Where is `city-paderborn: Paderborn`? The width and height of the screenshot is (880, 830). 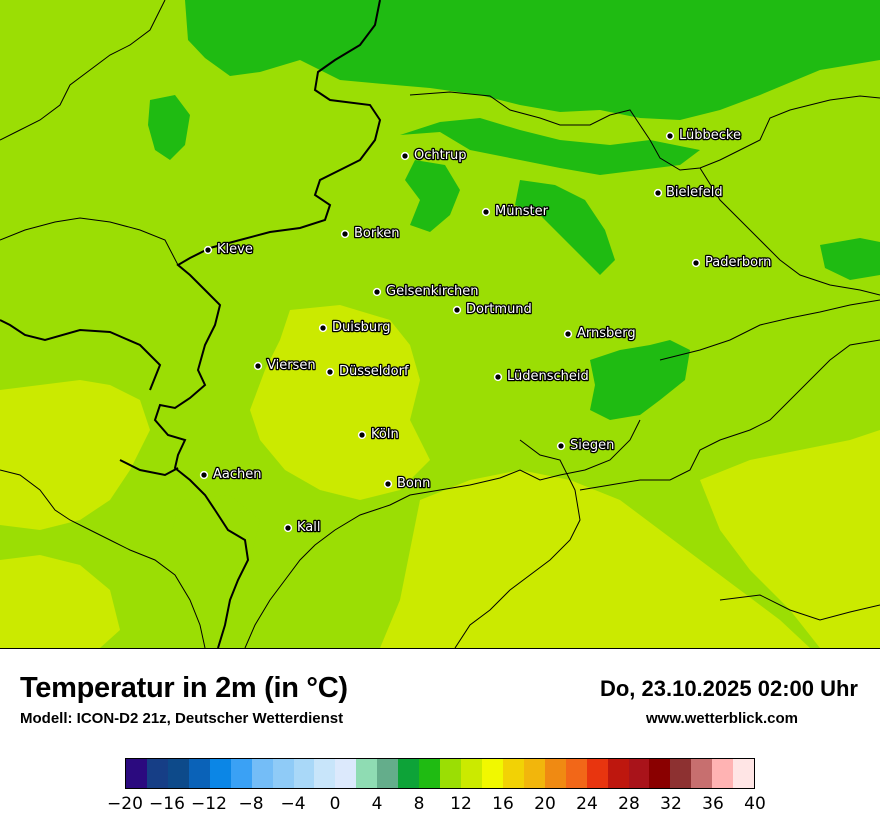 city-paderborn: Paderborn is located at coordinates (732, 262).